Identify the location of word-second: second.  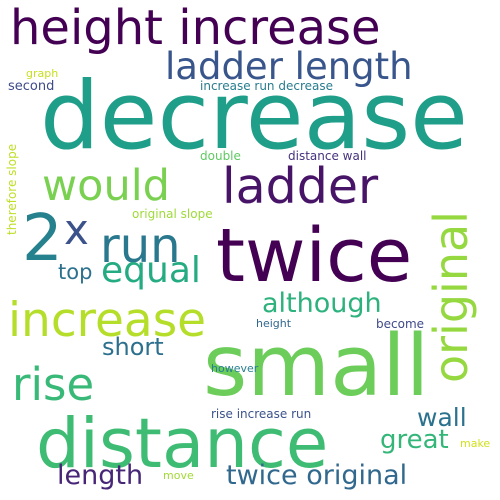
(31, 86).